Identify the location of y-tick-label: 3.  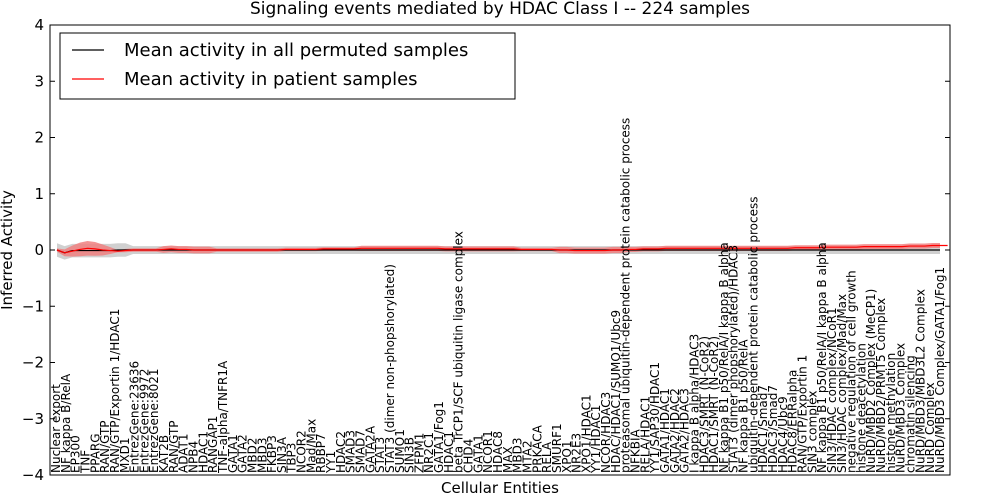
(39, 81).